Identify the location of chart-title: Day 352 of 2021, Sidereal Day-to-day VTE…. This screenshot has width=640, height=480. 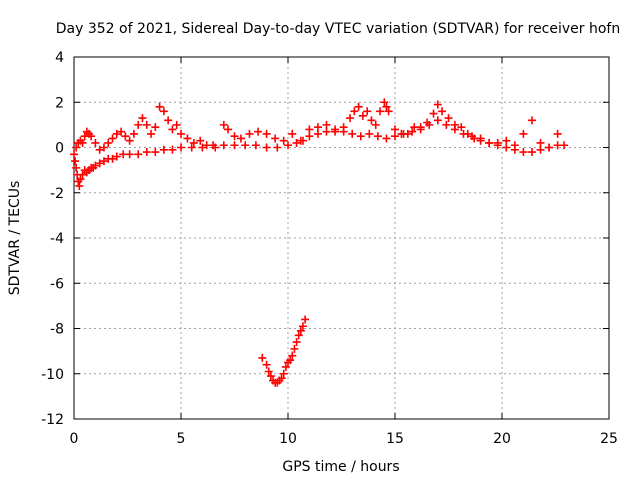
(338, 29).